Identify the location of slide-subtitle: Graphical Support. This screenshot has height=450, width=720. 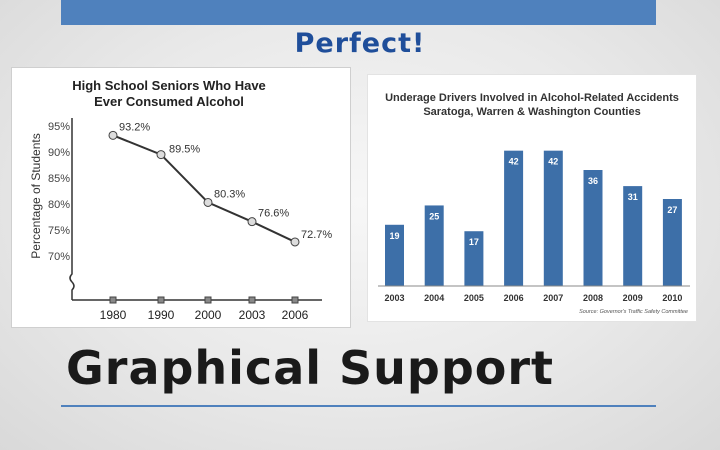
(310, 368).